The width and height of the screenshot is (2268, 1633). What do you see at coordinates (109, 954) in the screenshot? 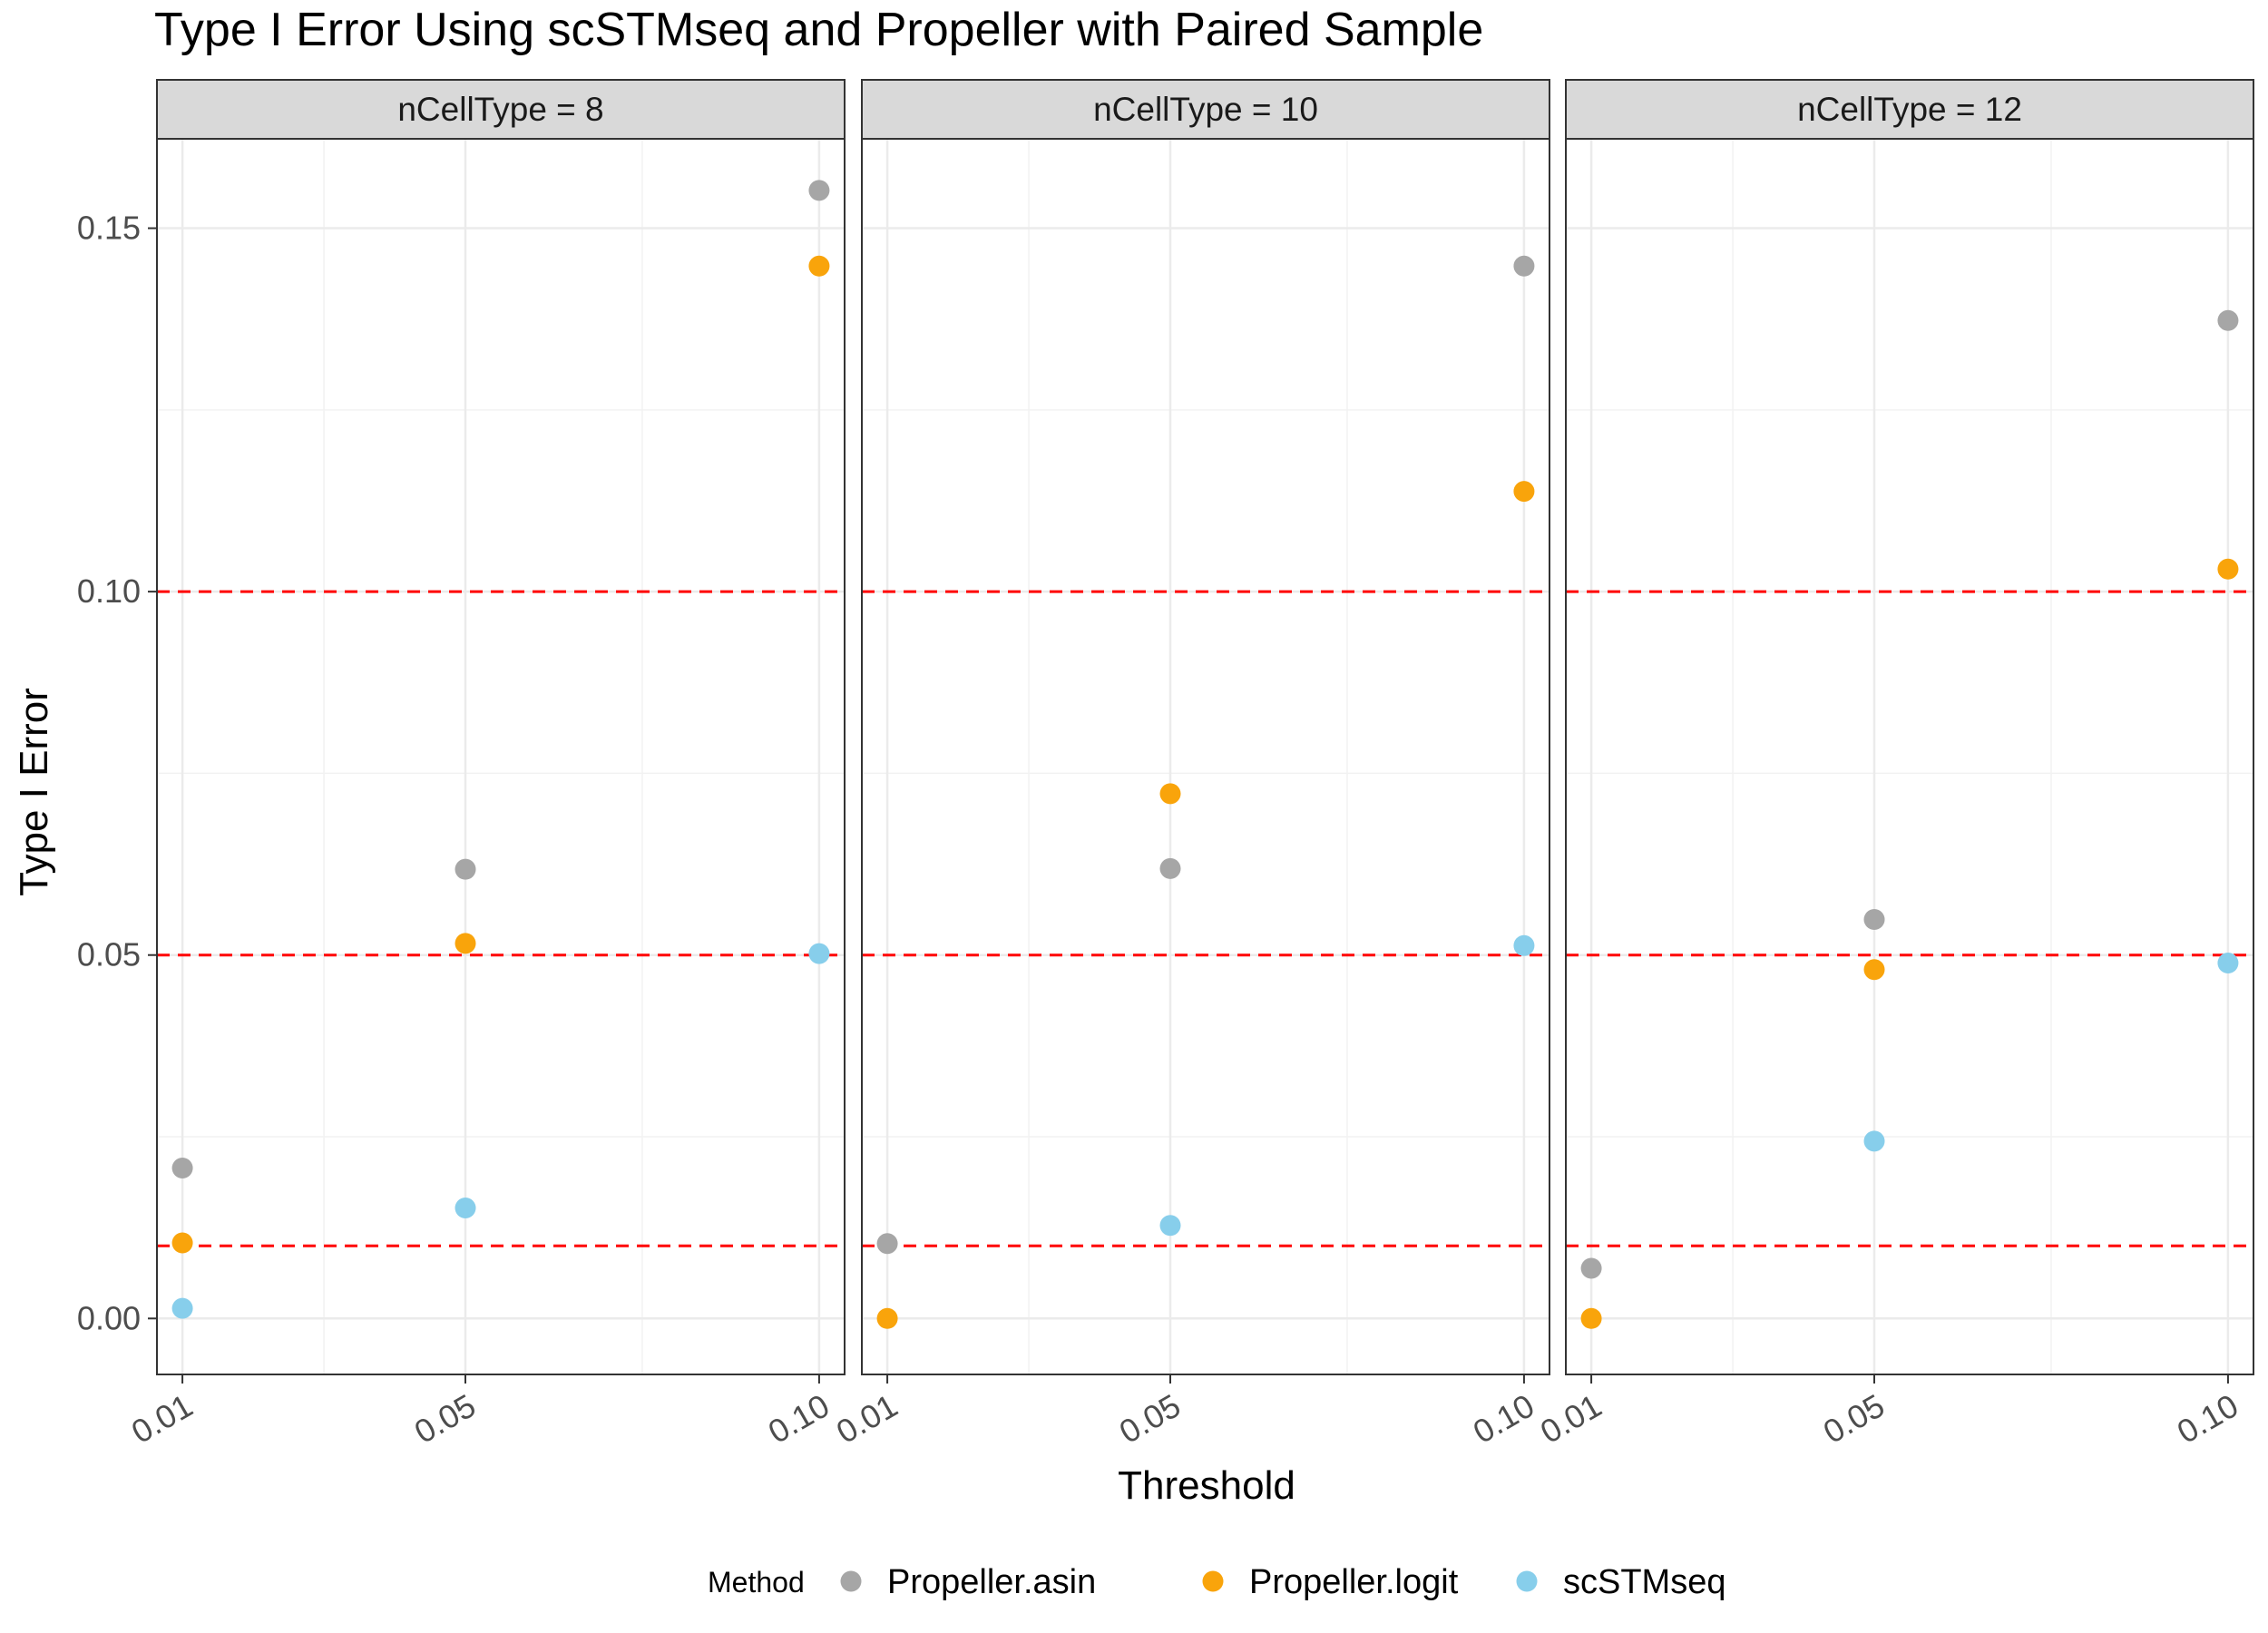
I see `y-tick-label: 0.05` at bounding box center [109, 954].